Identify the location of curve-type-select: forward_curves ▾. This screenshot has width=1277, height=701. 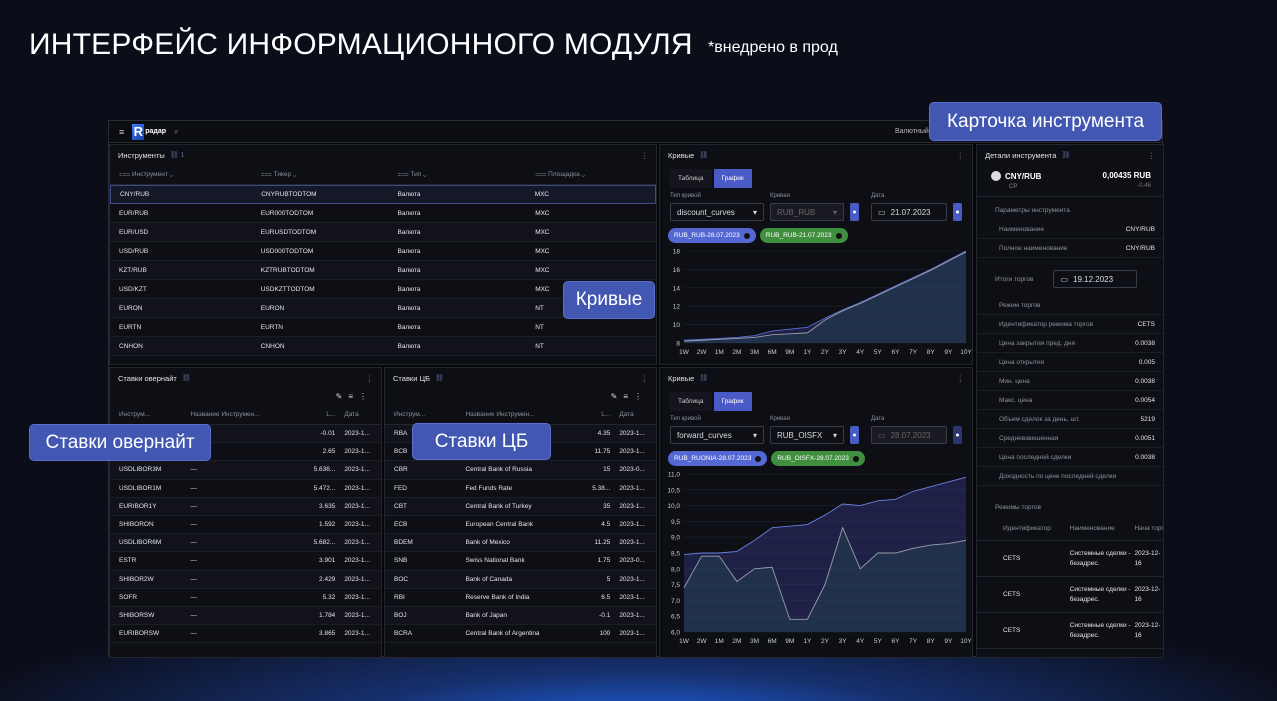
(717, 435).